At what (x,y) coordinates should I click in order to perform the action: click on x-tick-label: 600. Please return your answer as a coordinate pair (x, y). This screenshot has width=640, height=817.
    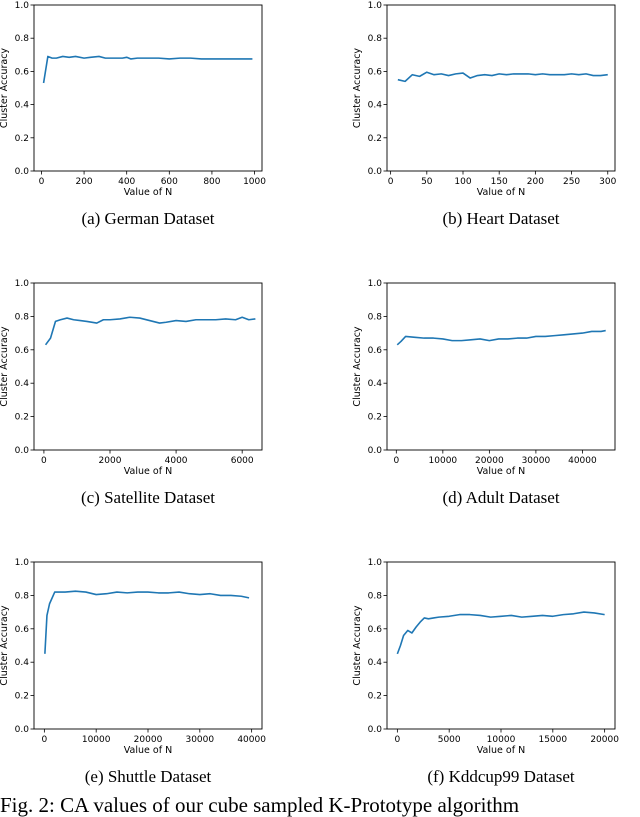
    Looking at the image, I should click on (169, 182).